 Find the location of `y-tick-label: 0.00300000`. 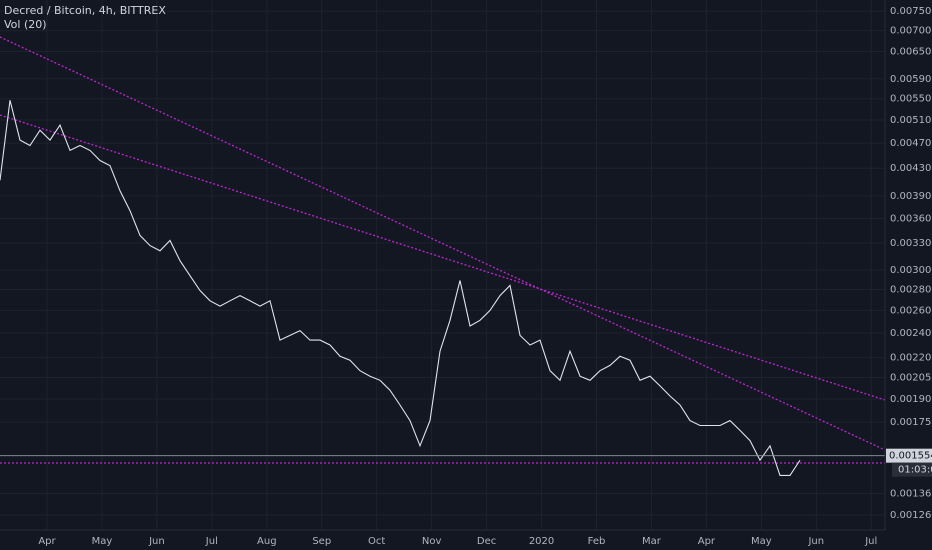

y-tick-label: 0.00300000 is located at coordinates (911, 270).